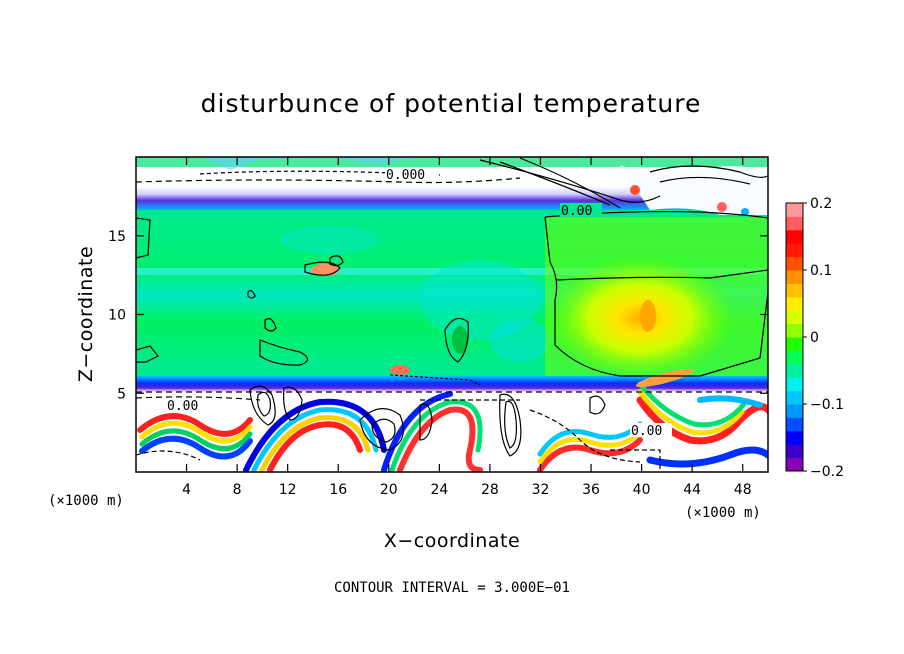 This screenshot has height=654, width=904. I want to click on y-tick-label: 15, so click(117, 237).